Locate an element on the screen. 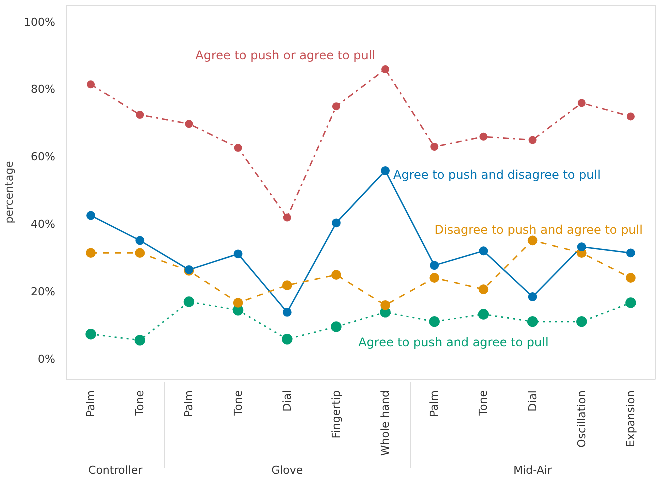 This screenshot has height=480, width=660. y-tick-label: 60% is located at coordinates (43, 157).